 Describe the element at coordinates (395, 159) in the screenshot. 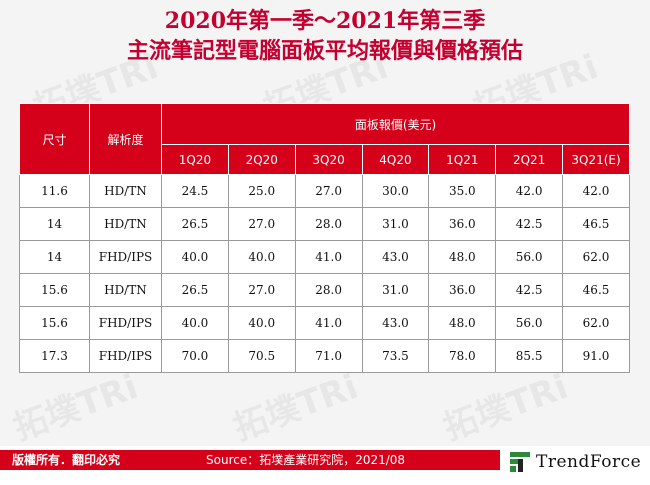

I see `header-quarter: 4Q20` at that location.